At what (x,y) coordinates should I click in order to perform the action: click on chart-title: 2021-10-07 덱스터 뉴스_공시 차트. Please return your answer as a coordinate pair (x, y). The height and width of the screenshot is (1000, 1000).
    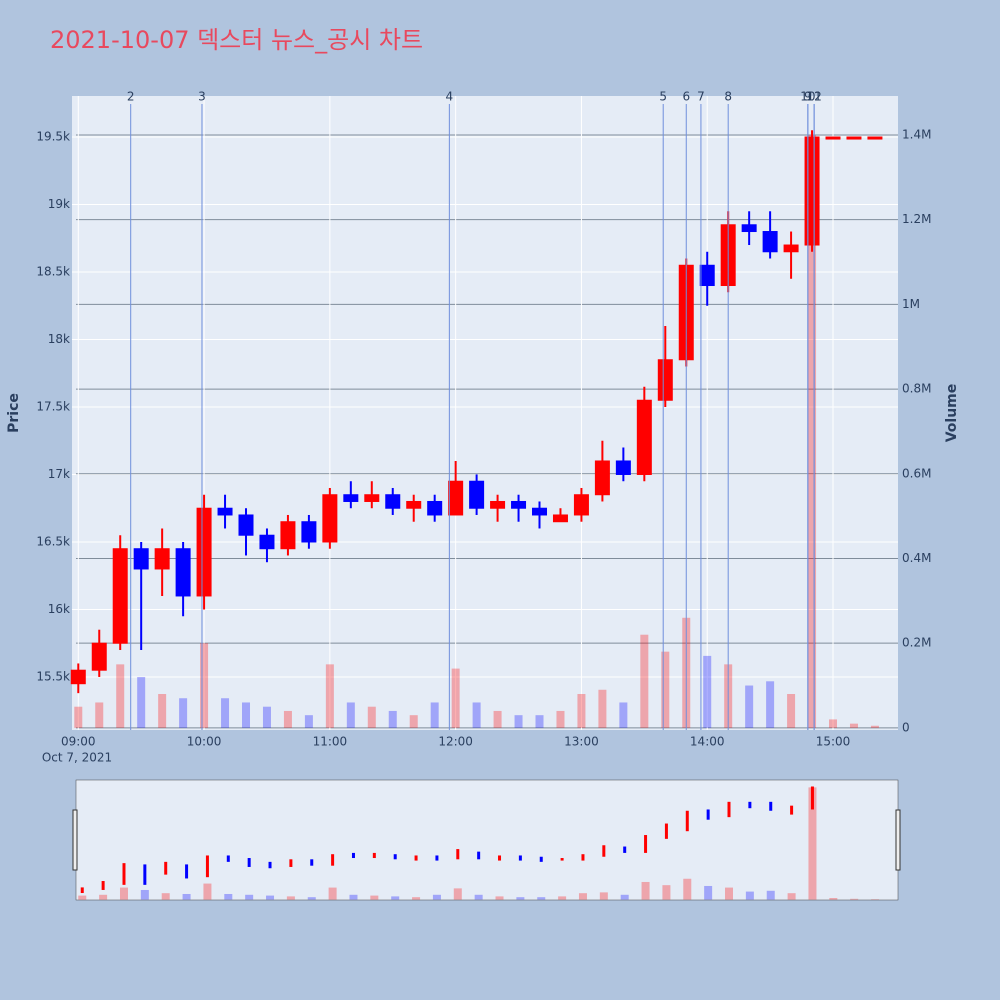
    Looking at the image, I should click on (236, 40).